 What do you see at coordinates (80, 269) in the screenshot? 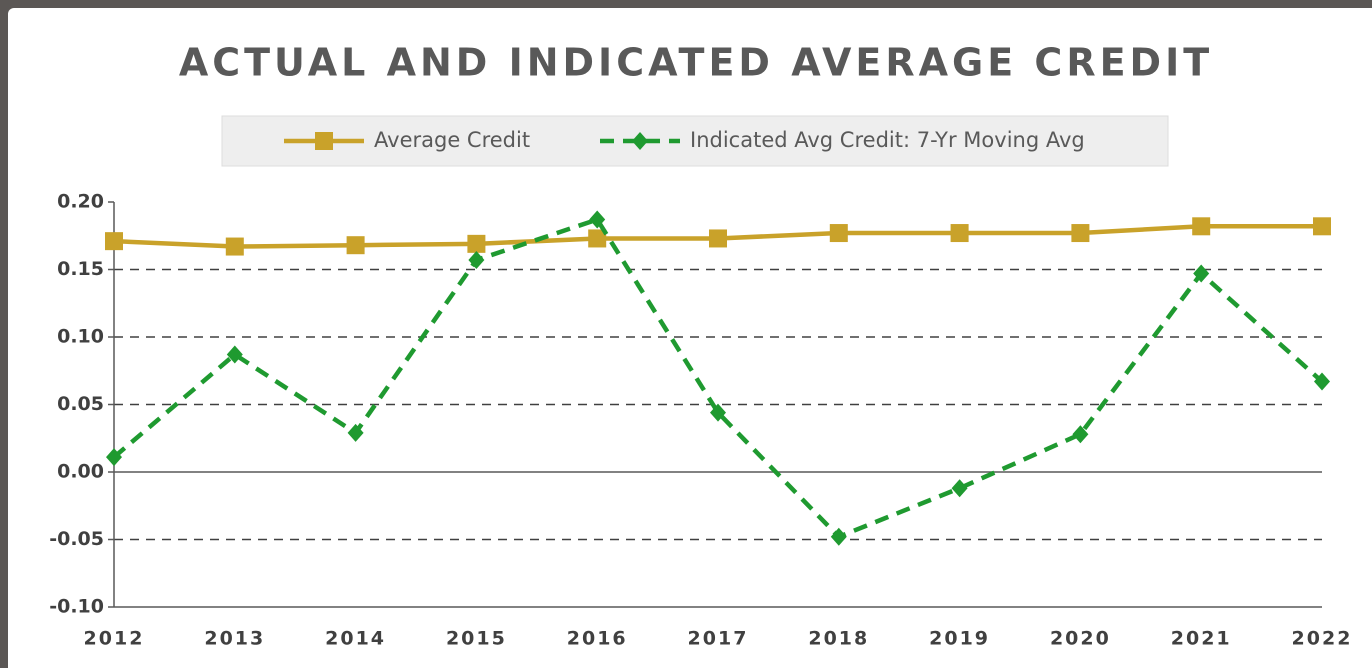
I see `y-tick-label: 0.15` at bounding box center [80, 269].